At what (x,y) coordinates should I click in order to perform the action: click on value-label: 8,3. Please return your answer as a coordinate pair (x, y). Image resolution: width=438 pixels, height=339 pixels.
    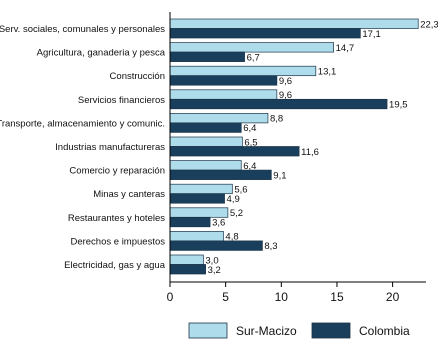
    Looking at the image, I should click on (270, 246).